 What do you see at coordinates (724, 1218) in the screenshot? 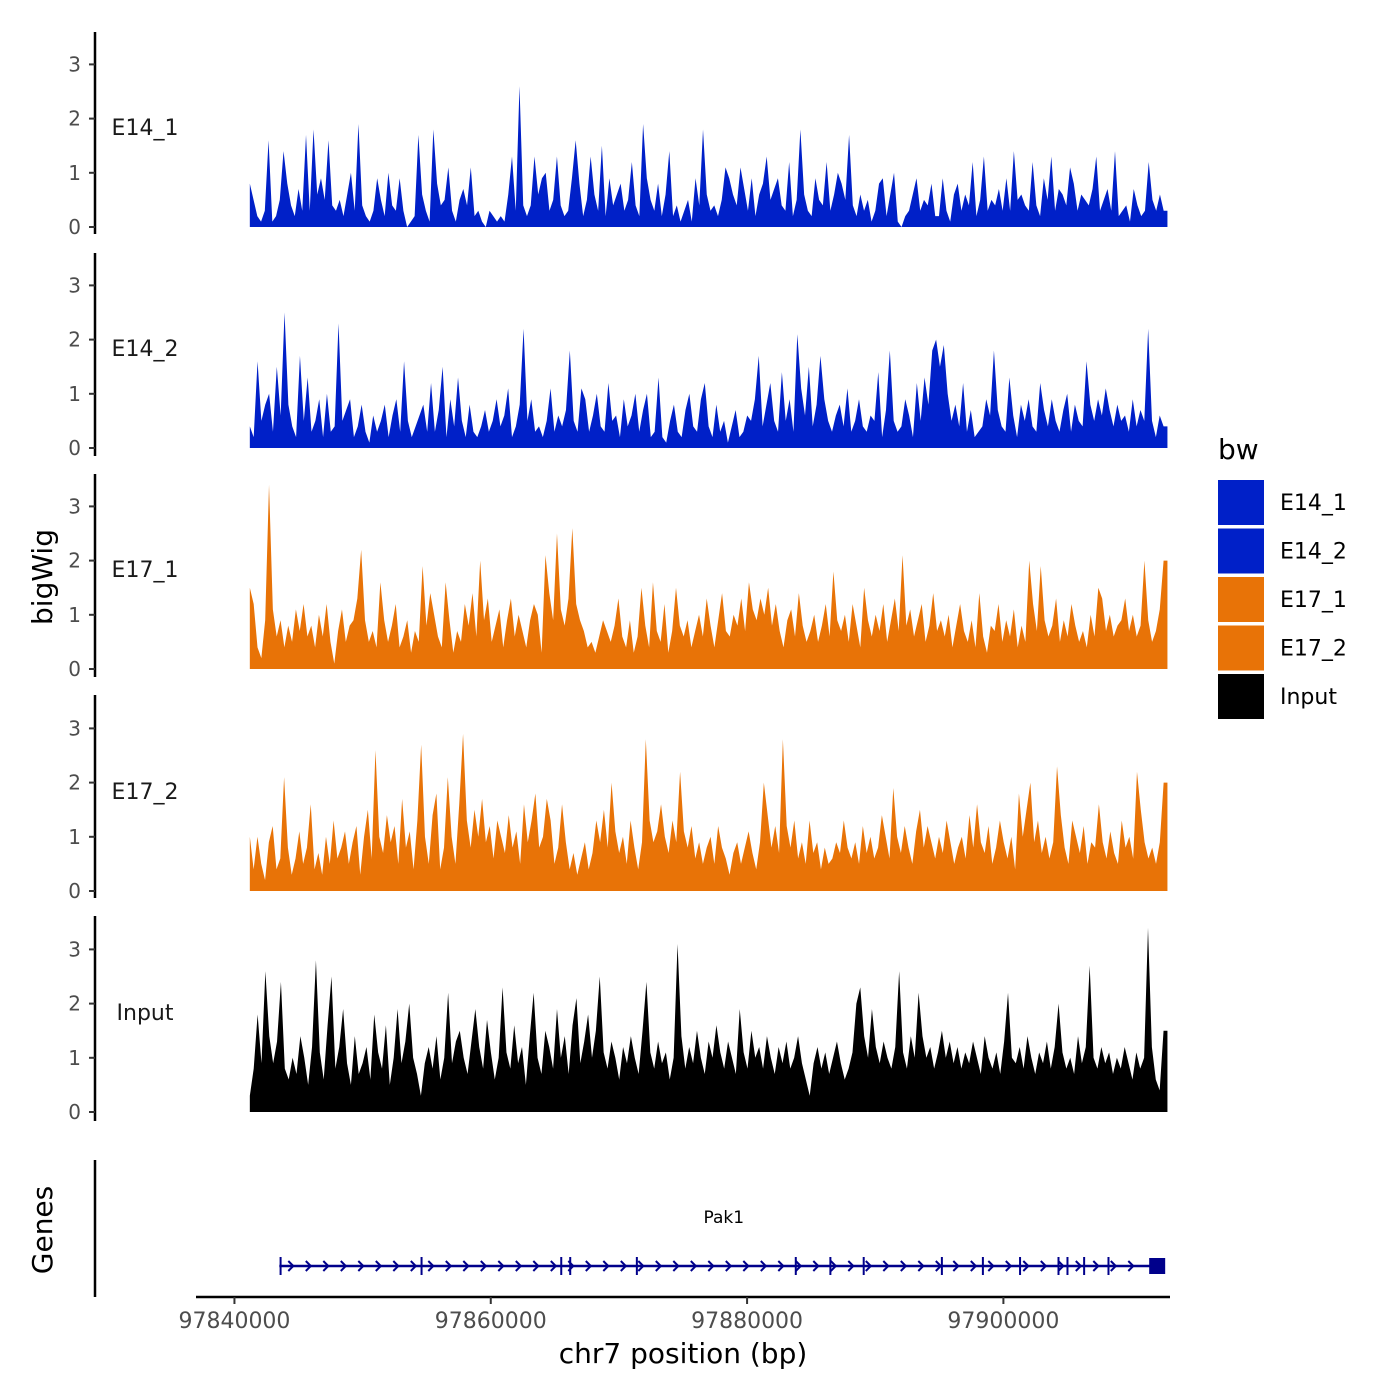
I see `gene-label: Pak1` at bounding box center [724, 1218].